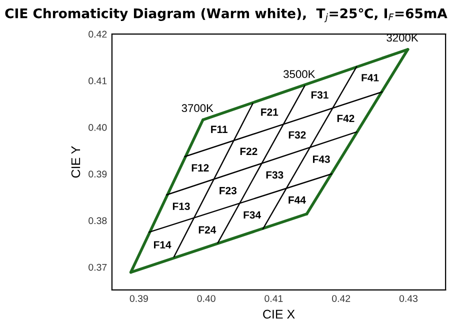 The width and height of the screenshot is (457, 324). What do you see at coordinates (75, 162) in the screenshot?
I see `y-axis-title: CIE Y` at bounding box center [75, 162].